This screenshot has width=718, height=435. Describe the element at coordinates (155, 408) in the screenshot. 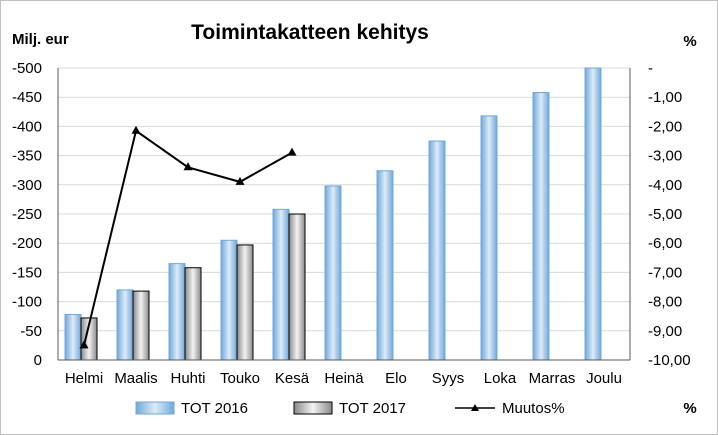

I see `legend-swatch-tot-2016` at that location.